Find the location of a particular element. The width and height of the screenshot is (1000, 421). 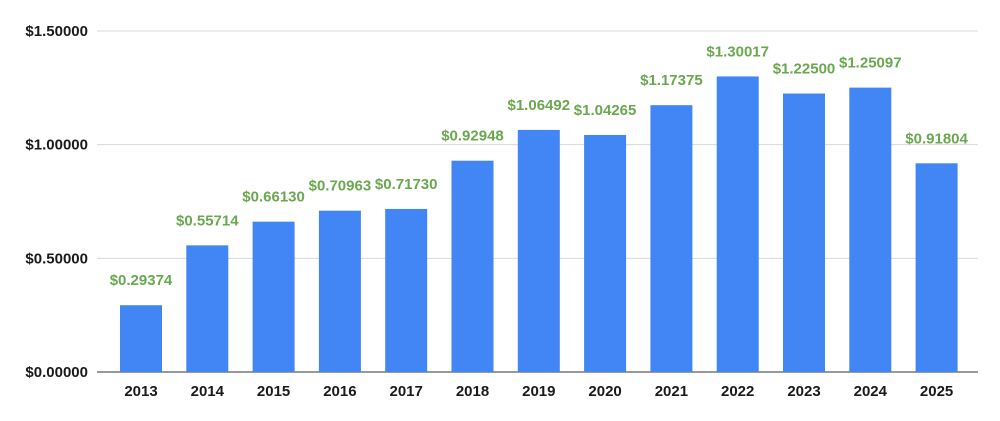

y-tick-label: $0.00000 is located at coordinates (56, 372).